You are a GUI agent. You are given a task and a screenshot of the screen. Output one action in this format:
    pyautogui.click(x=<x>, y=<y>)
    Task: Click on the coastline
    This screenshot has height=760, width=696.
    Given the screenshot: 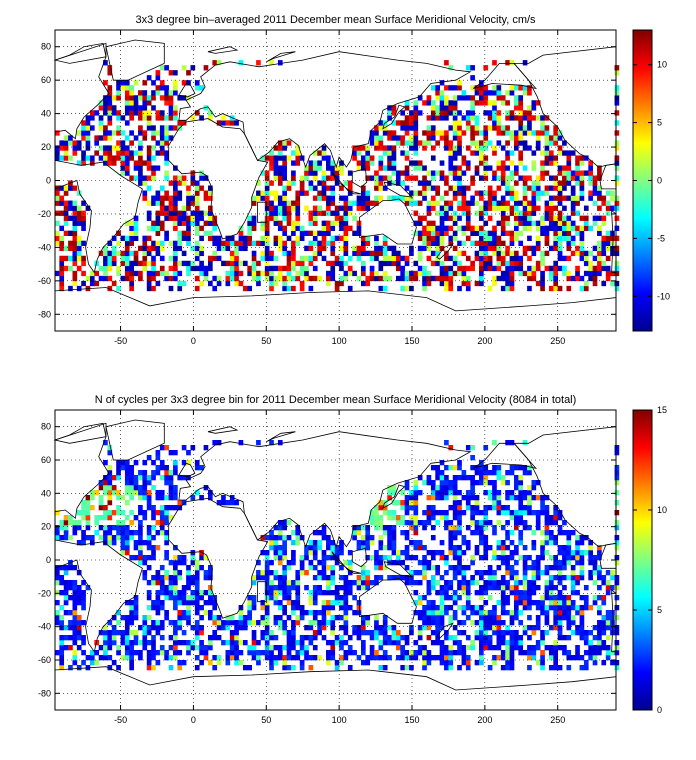 What is the action you would take?
    pyautogui.click(x=346, y=183)
    